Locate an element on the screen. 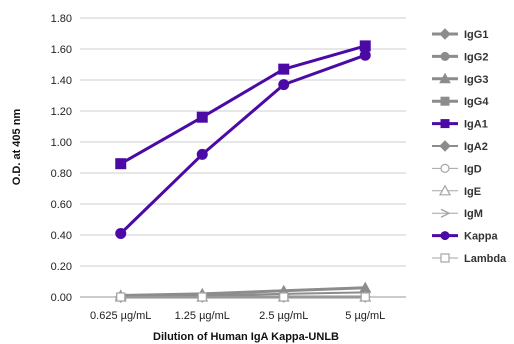 The height and width of the screenshot is (344, 514). x-tick-label: 0.625 µg/mL is located at coordinates (120, 316).